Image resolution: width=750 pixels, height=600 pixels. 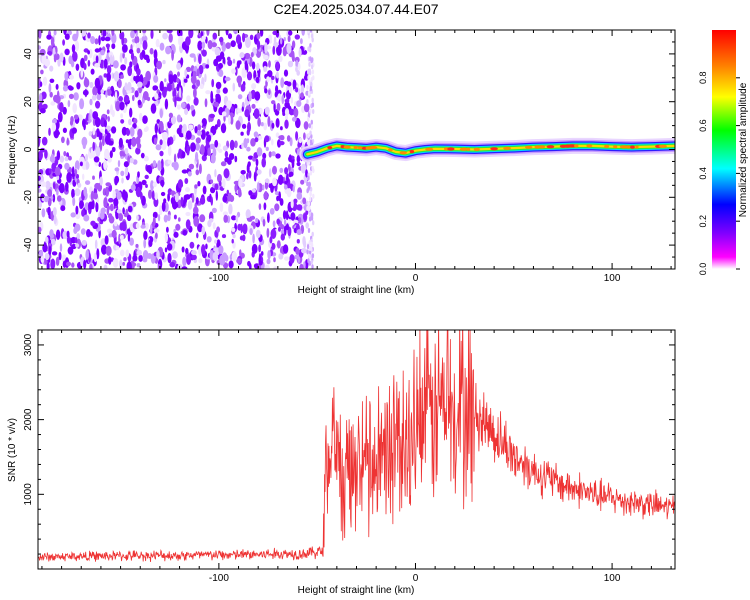 I want to click on x-tick-label: 100, so click(x=612, y=278).